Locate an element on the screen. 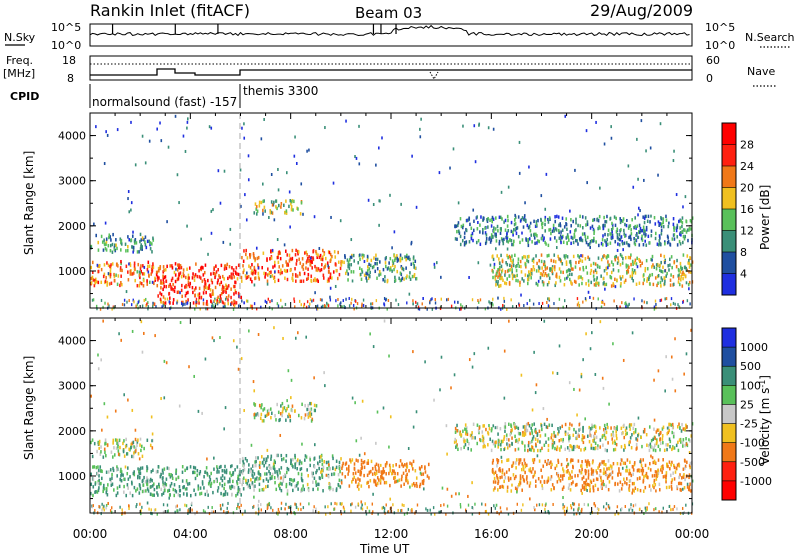 The image size is (800, 554). nsky-tick-low: 10^0 is located at coordinates (66, 45).